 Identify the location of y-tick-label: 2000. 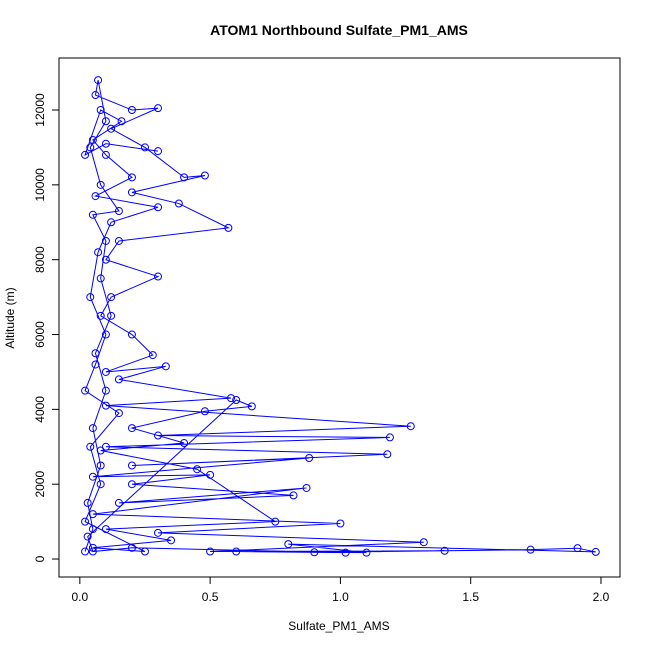
(40, 484).